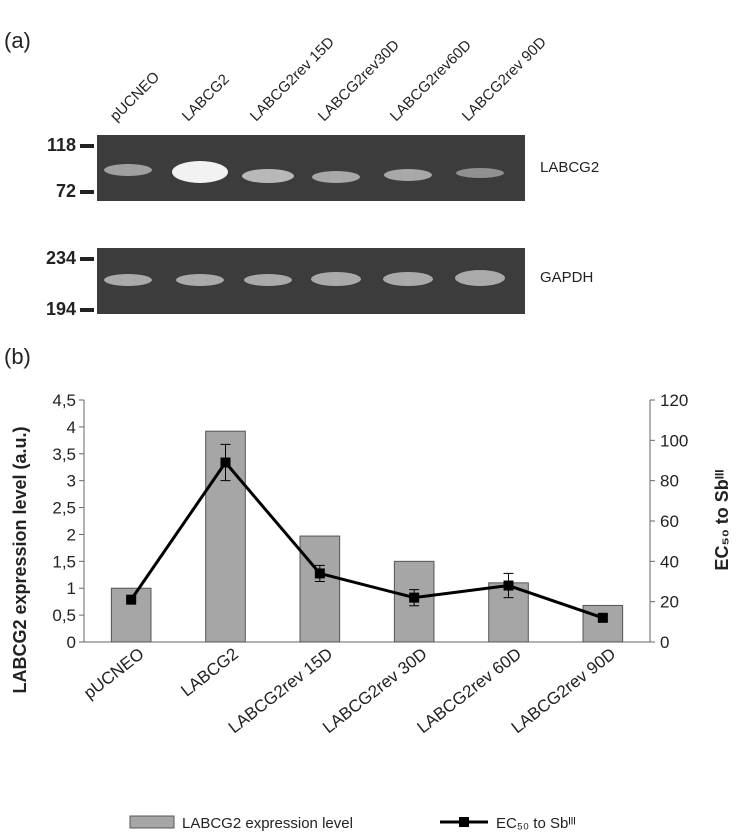  I want to click on y2-tick-label: 20, so click(669, 602).